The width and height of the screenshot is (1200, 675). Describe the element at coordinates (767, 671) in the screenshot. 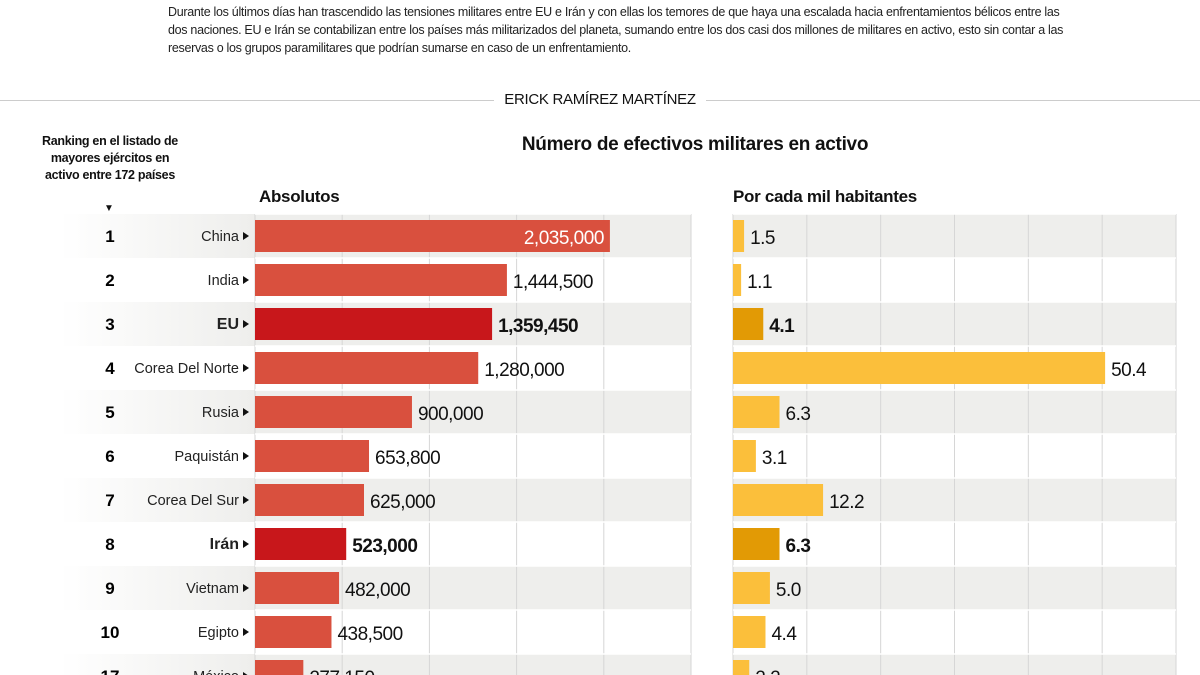

I see `data-label: 2.2` at that location.